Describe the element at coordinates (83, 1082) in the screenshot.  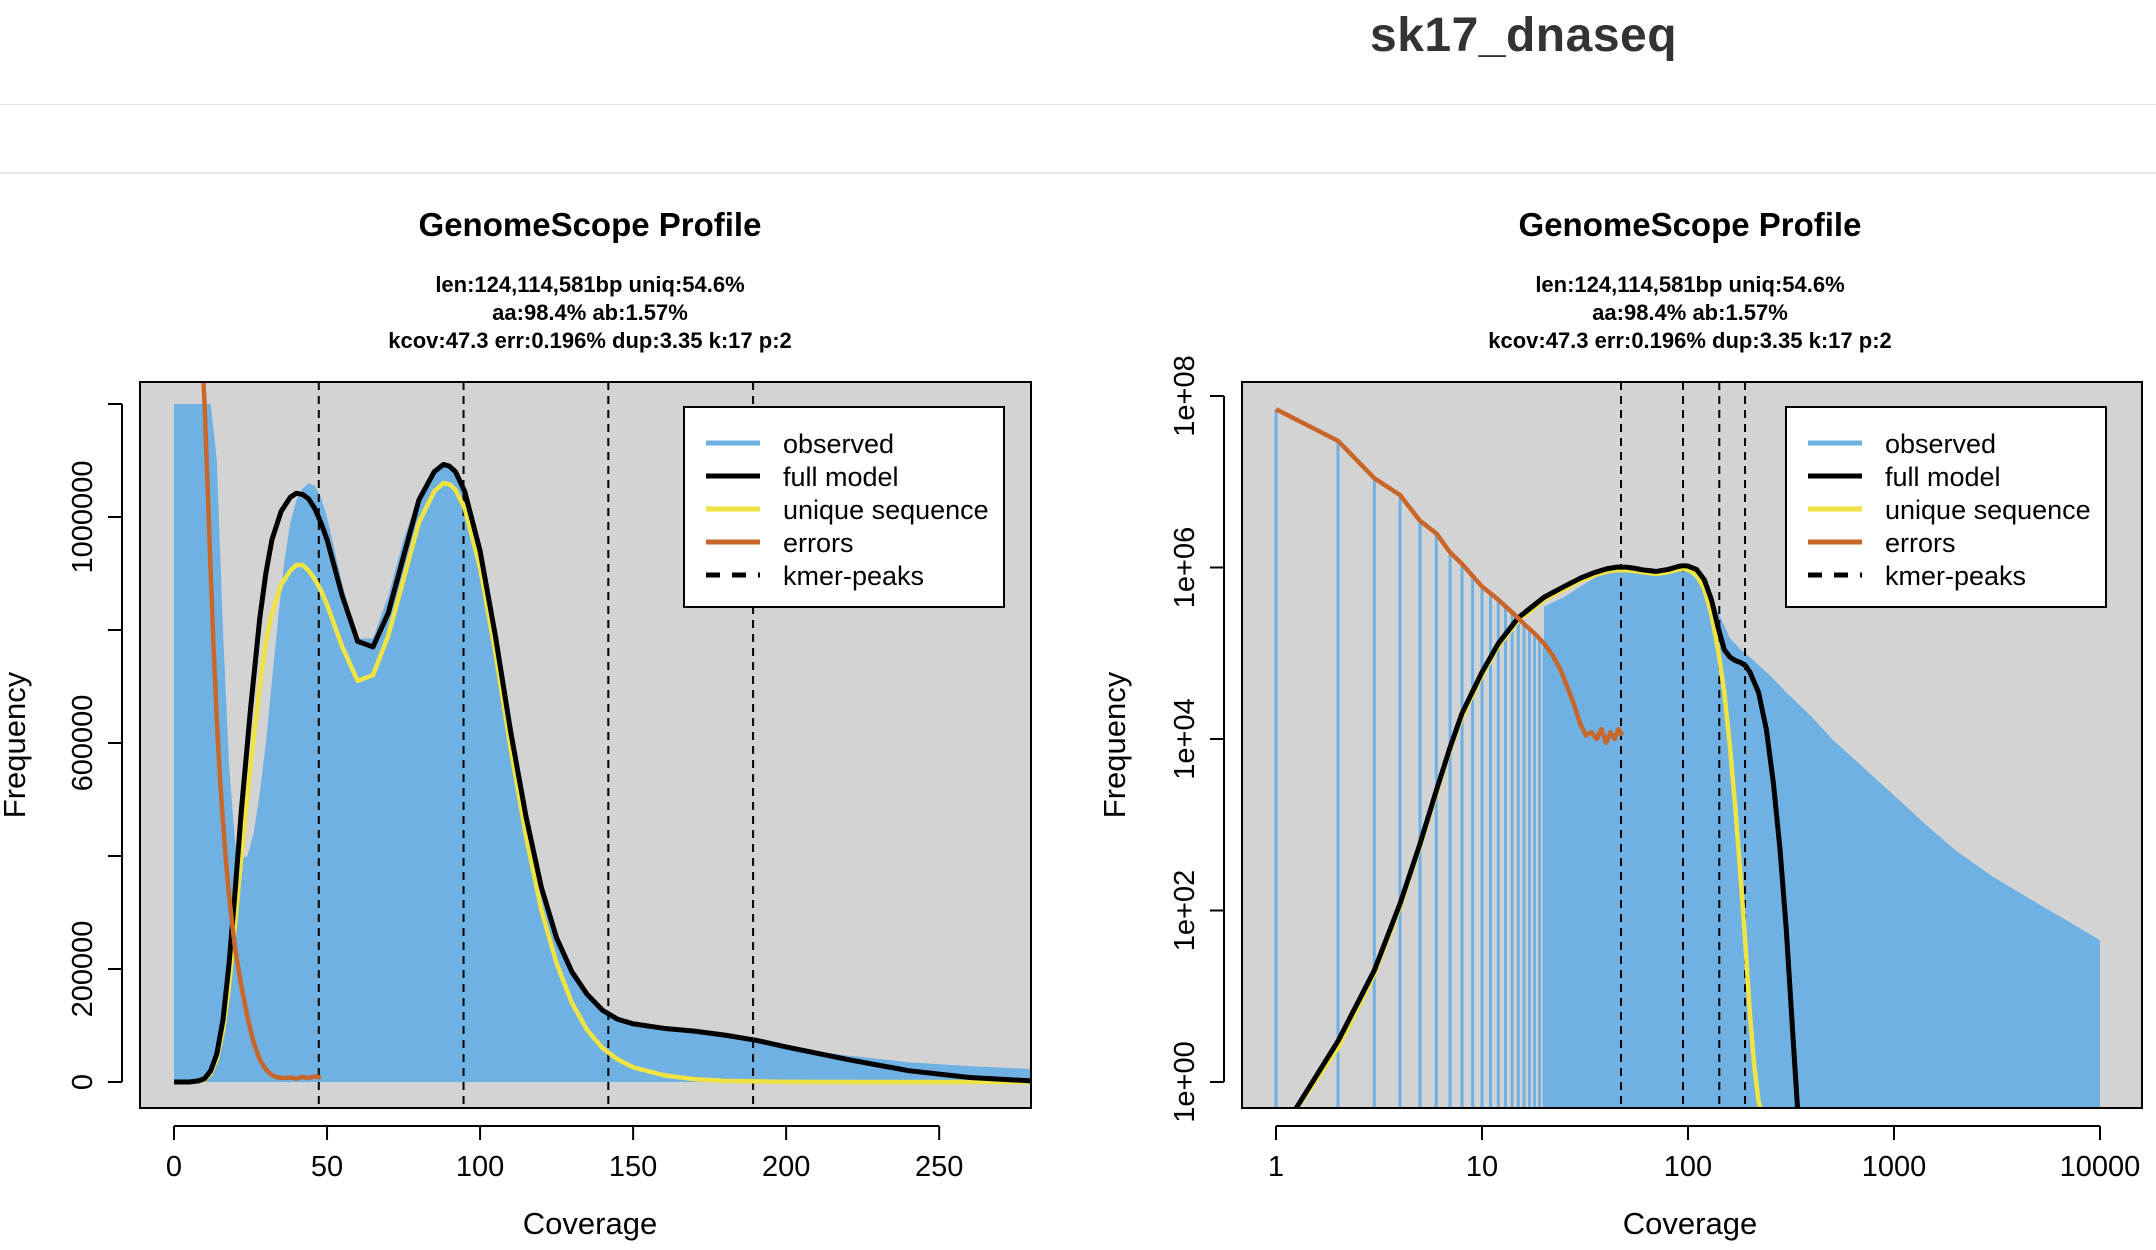
I see `y-tick-label: 0` at that location.